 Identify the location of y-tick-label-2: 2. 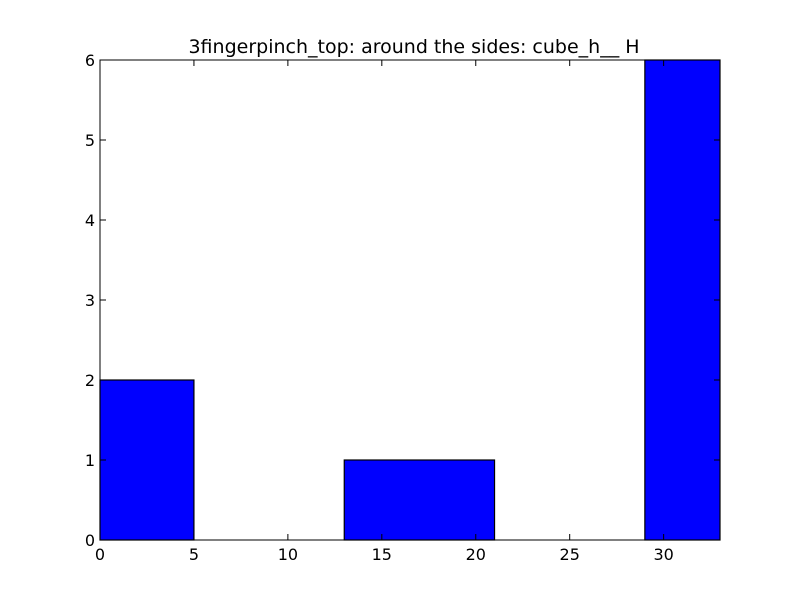
(90, 380).